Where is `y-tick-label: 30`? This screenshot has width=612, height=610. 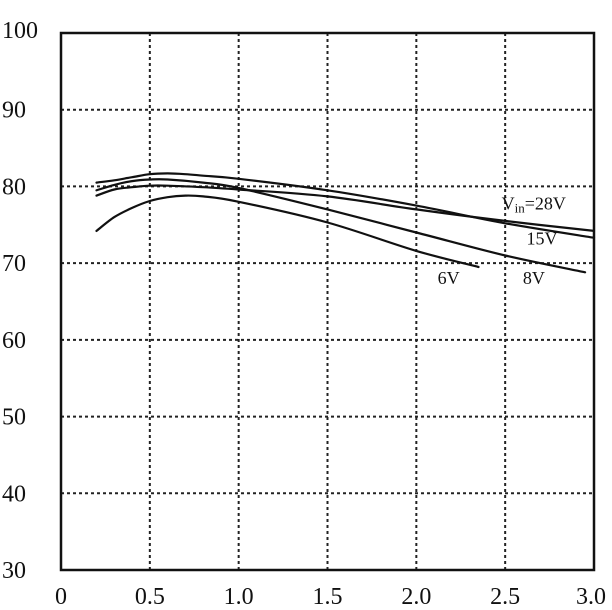
y-tick-label: 30 is located at coordinates (14, 571).